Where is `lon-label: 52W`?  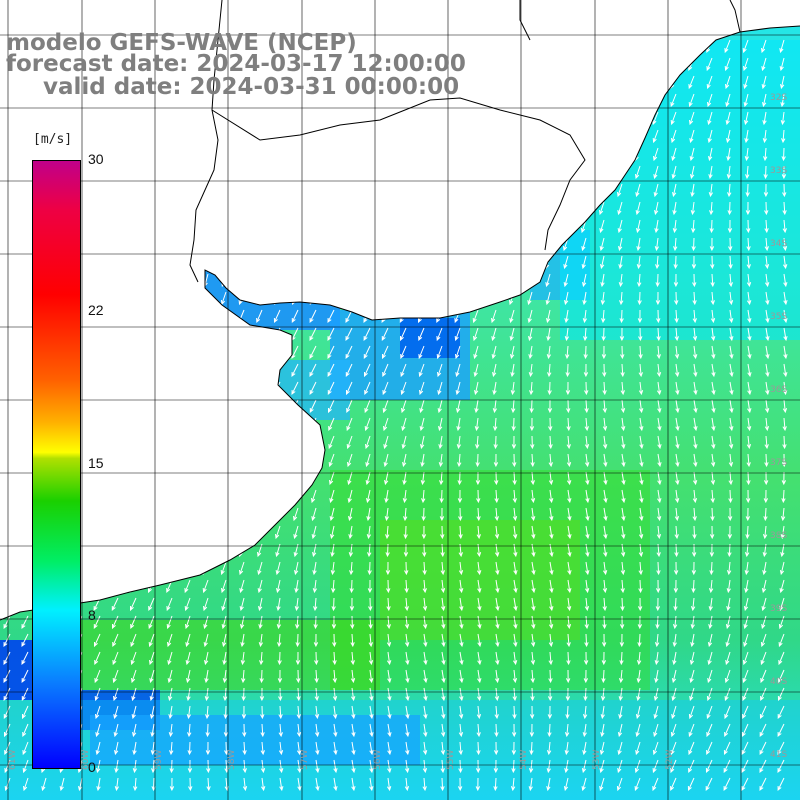
lon-label: 52W is located at coordinates (670, 760).